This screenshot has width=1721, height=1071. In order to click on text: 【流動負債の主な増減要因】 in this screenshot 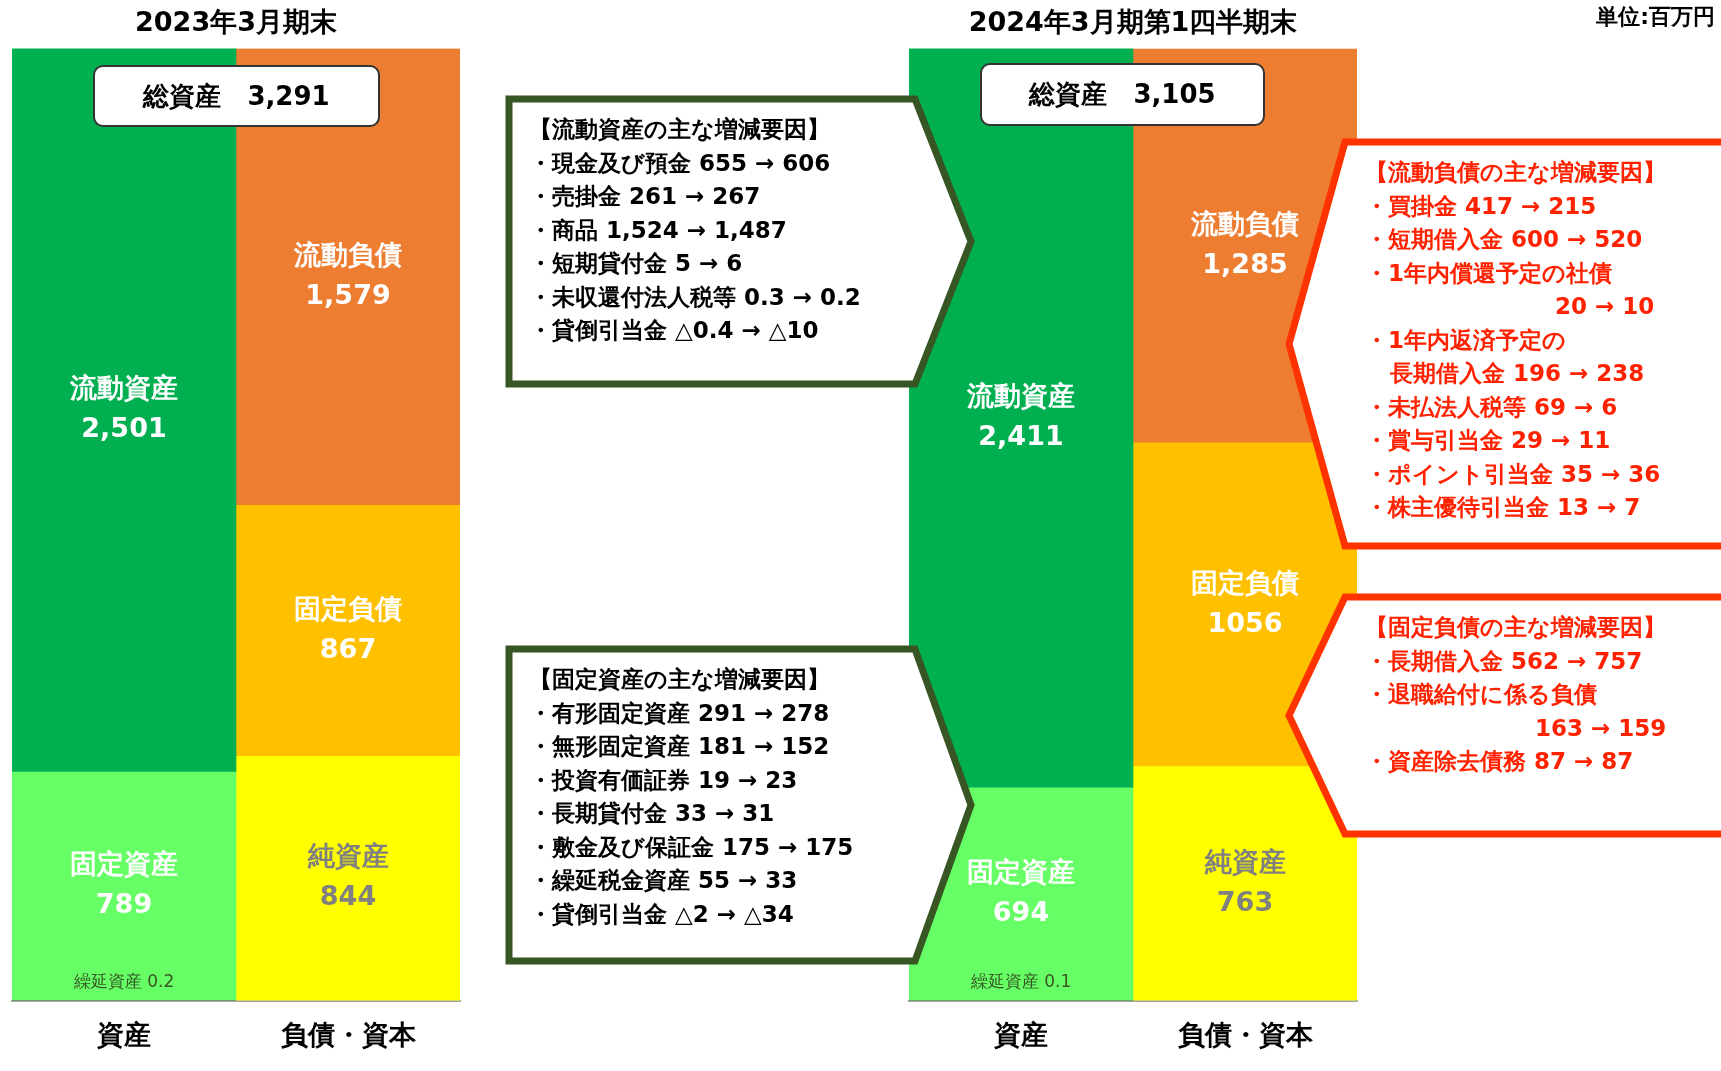, I will do `click(1515, 172)`.